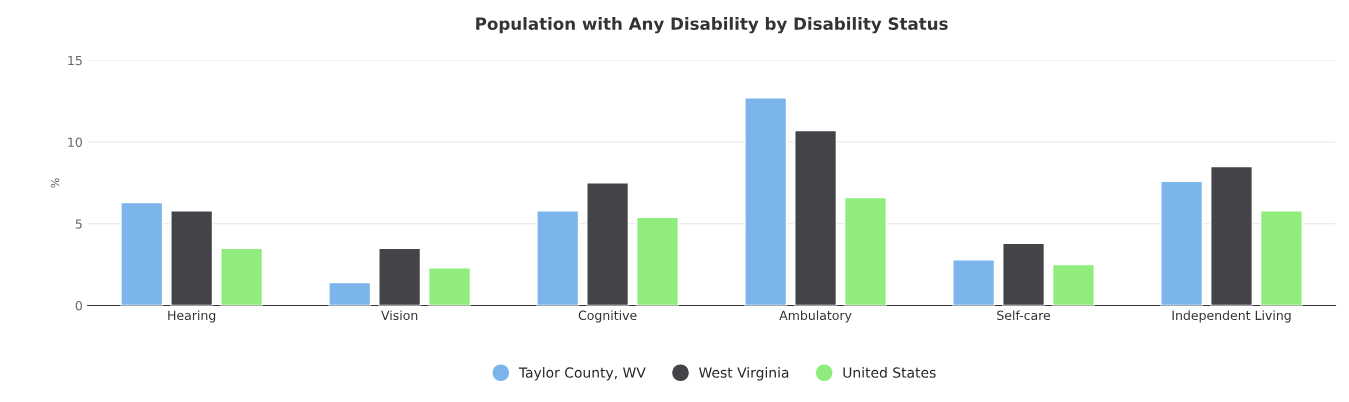 Image resolution: width=1349 pixels, height=402 pixels. I want to click on x-tick-label: Ambulatory, so click(815, 316).